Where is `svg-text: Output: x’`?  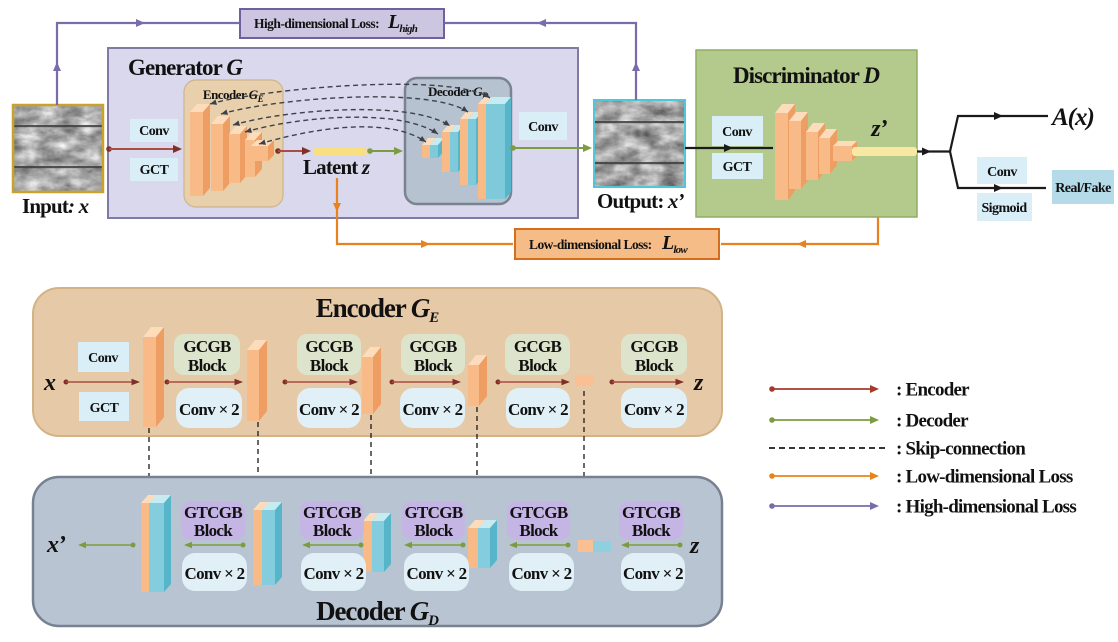
svg-text: Output: x’ is located at coordinates (641, 201).